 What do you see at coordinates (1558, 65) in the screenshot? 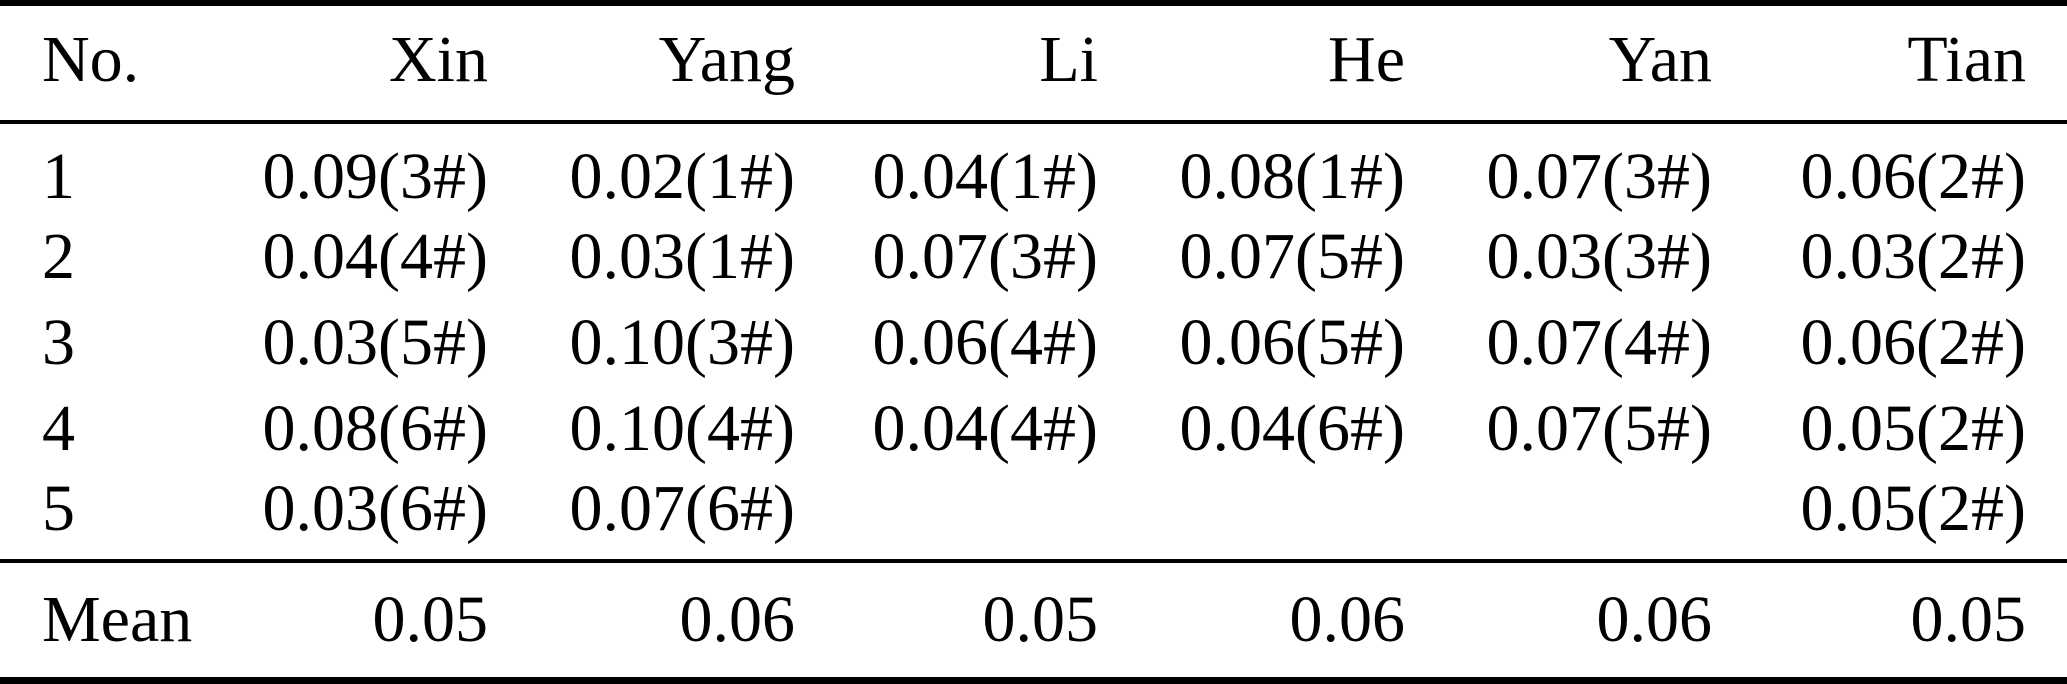
I see `column-header-yan: Yan` at bounding box center [1558, 65].